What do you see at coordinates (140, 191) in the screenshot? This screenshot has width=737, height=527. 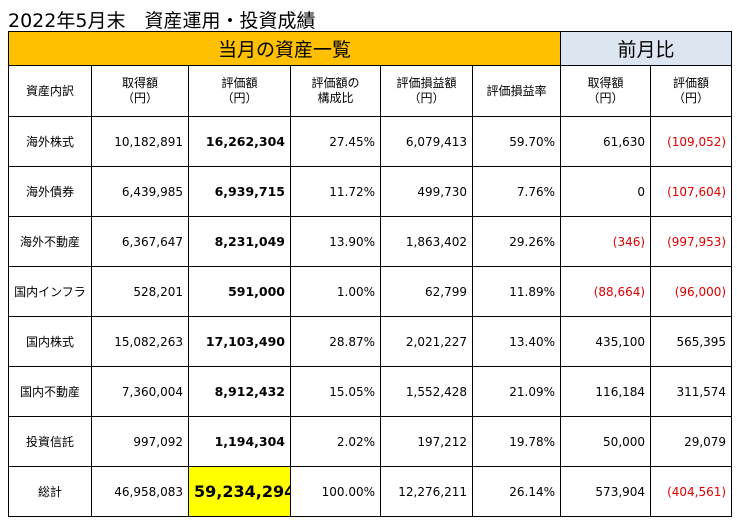 I see `cost-cell: 6,439,985` at bounding box center [140, 191].